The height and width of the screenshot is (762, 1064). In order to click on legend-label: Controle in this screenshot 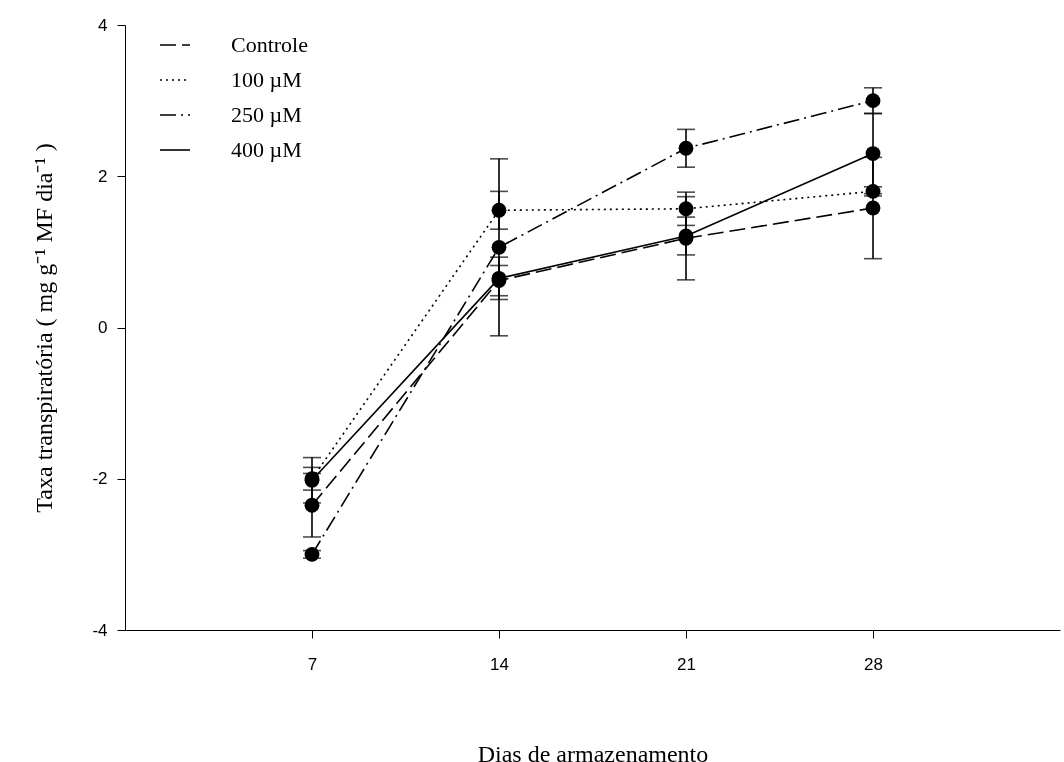, I will do `click(269, 44)`.